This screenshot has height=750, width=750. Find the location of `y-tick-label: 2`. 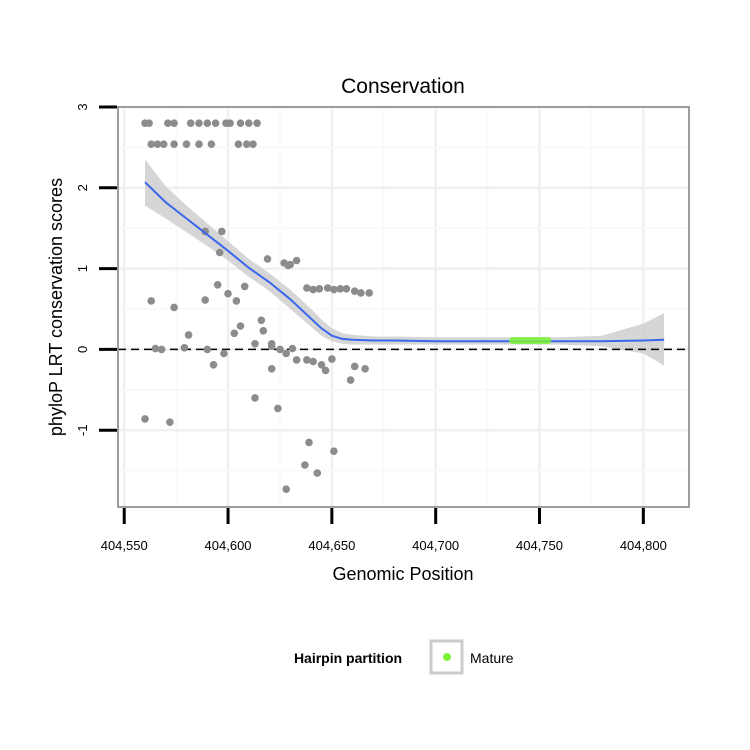

y-tick-label: 2 is located at coordinates (82, 187).